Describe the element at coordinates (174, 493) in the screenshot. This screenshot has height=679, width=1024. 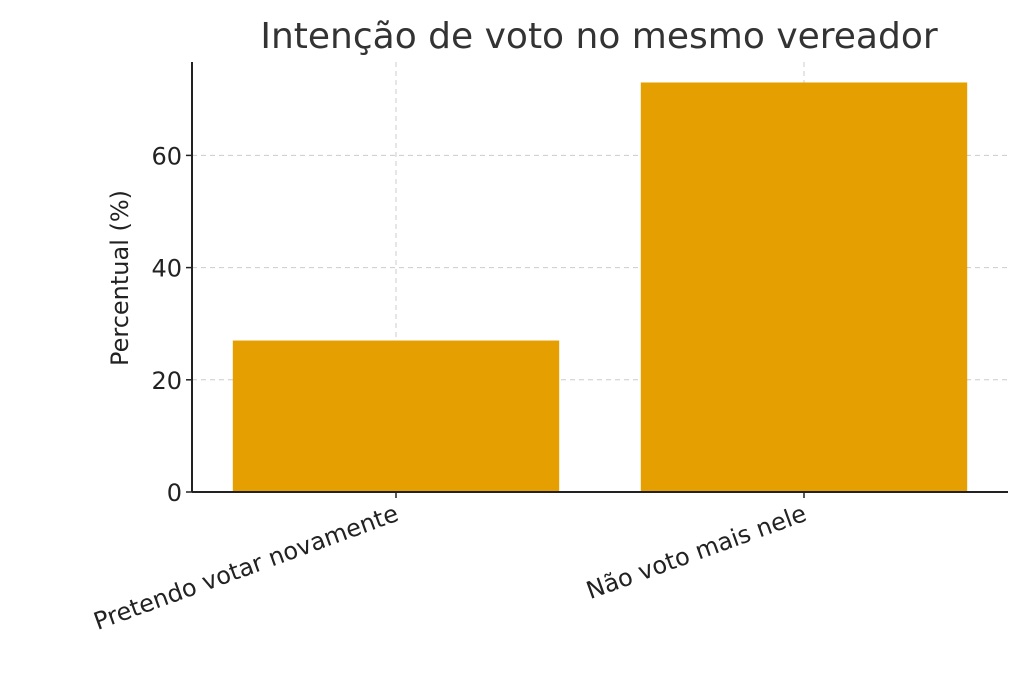
I see `y-tick-label: 0` at that location.